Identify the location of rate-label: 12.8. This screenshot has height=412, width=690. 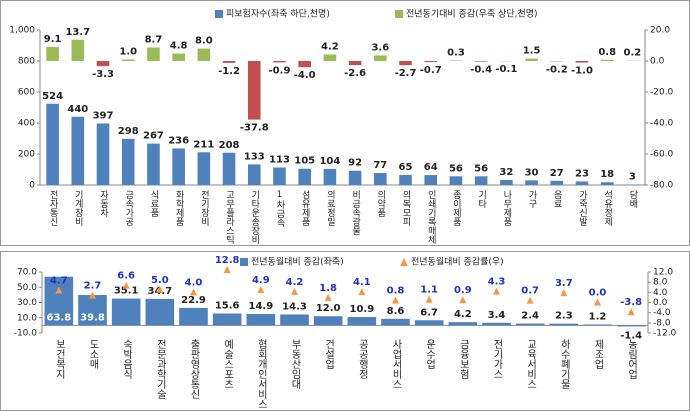
(227, 260).